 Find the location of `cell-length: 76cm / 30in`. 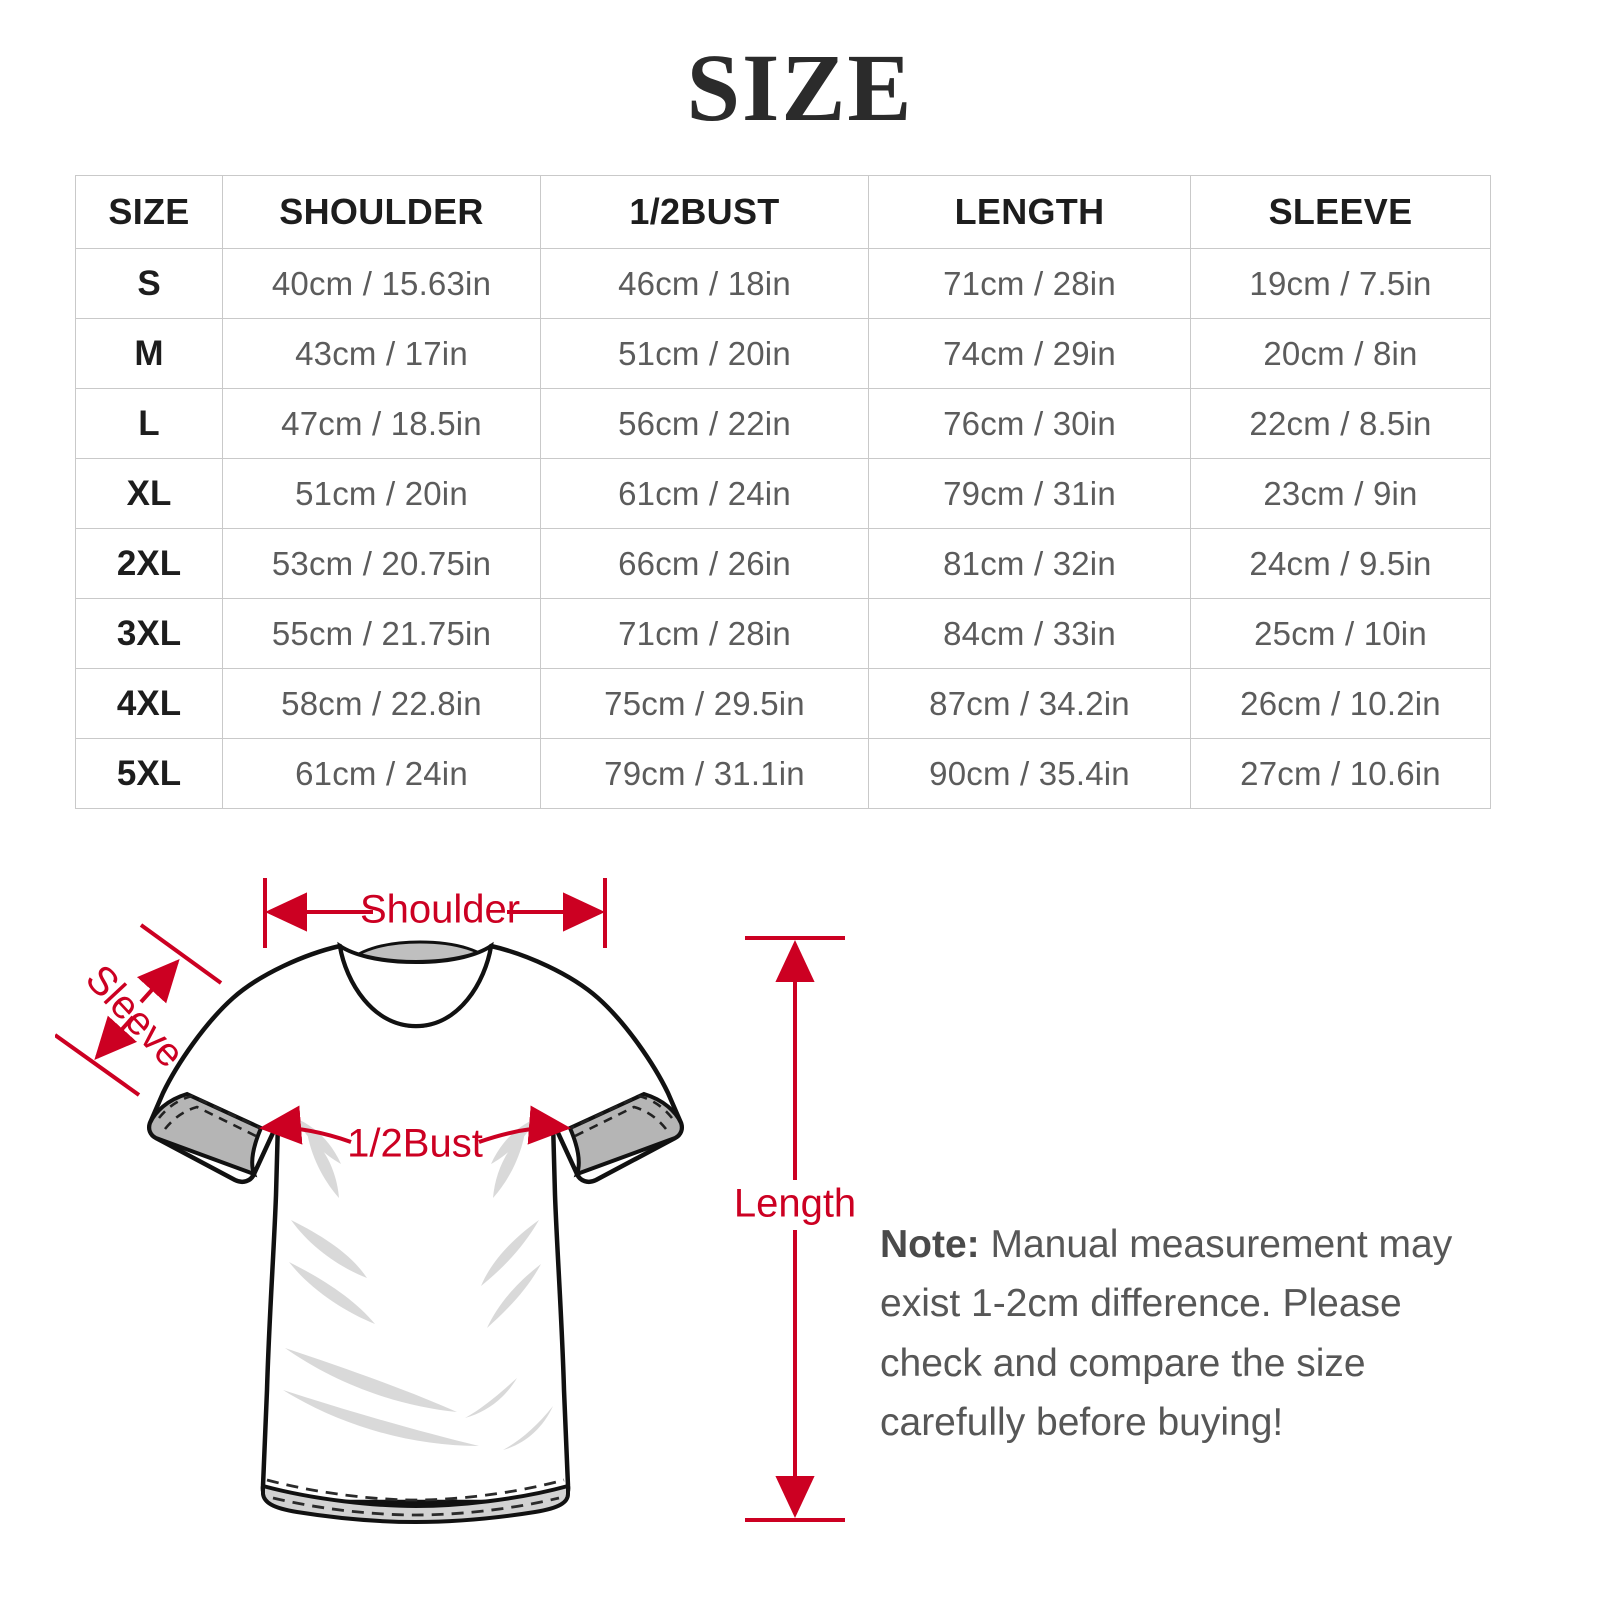

cell-length: 76cm / 30in is located at coordinates (1029, 423).